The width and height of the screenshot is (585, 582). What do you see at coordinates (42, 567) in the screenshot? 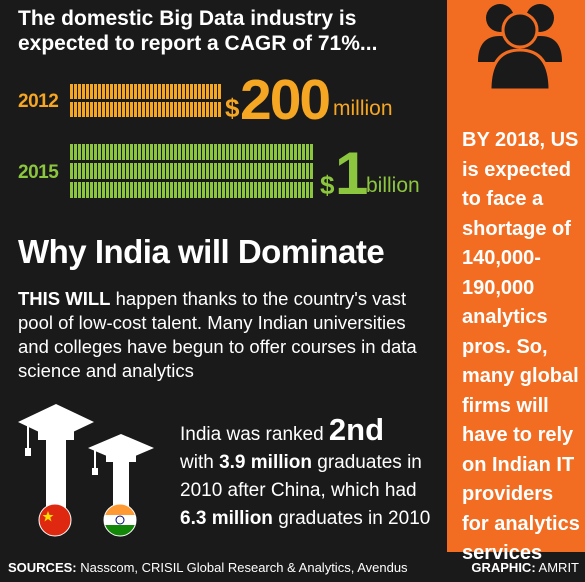
I see `sources-label: SOURCES:` at bounding box center [42, 567].